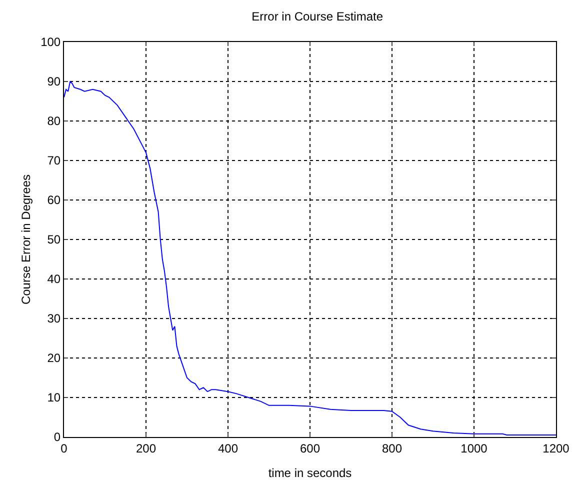 The image size is (577, 480). What do you see at coordinates (228, 448) in the screenshot?
I see `x-tick-label: 400` at bounding box center [228, 448].